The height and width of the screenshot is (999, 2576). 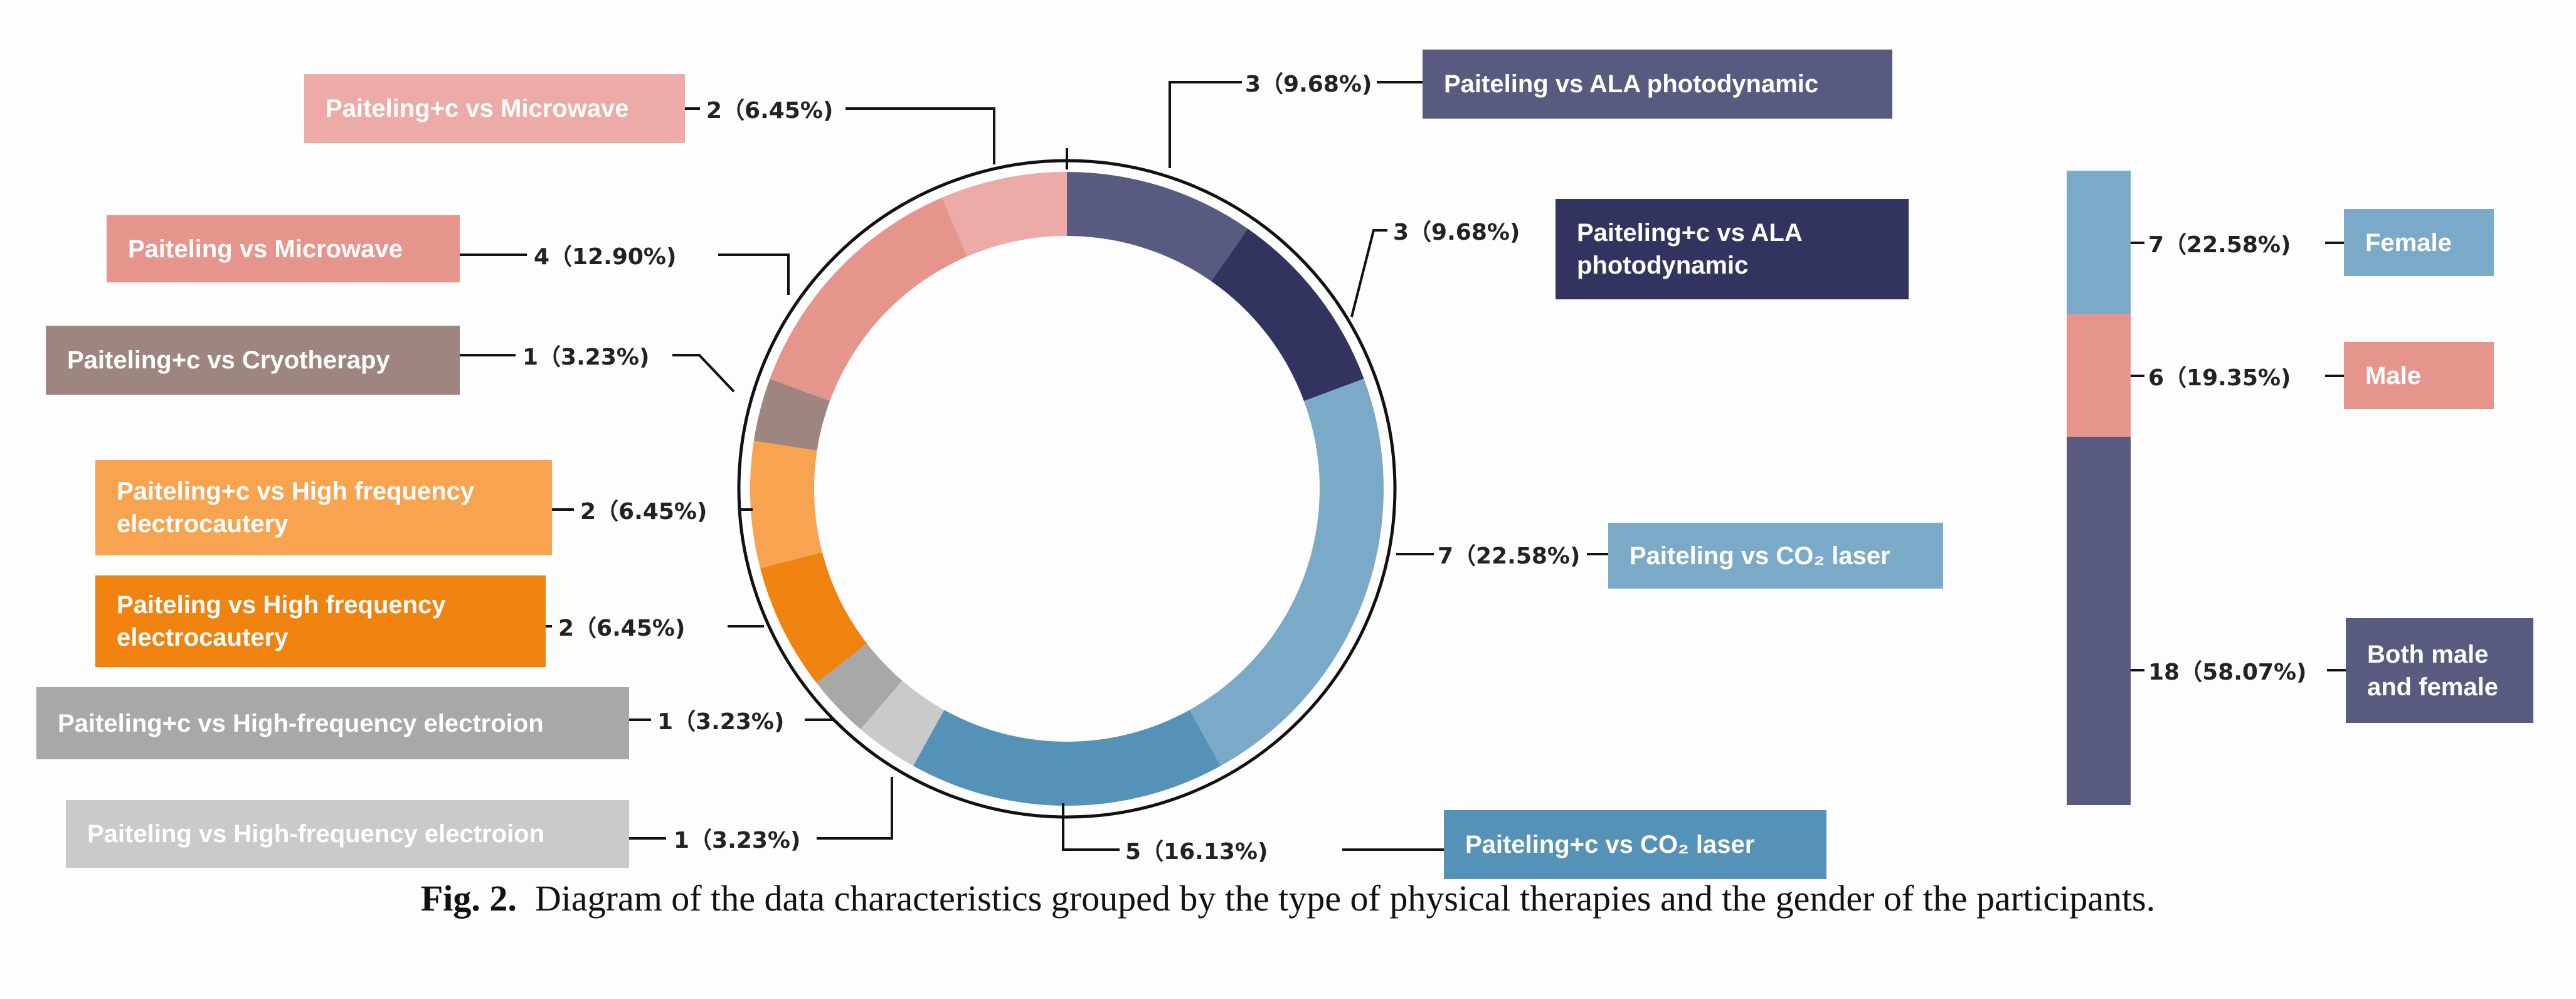 I want to click on therapy-label-box-2: Paiteling vs CO₂ laser, so click(x=1775, y=556).